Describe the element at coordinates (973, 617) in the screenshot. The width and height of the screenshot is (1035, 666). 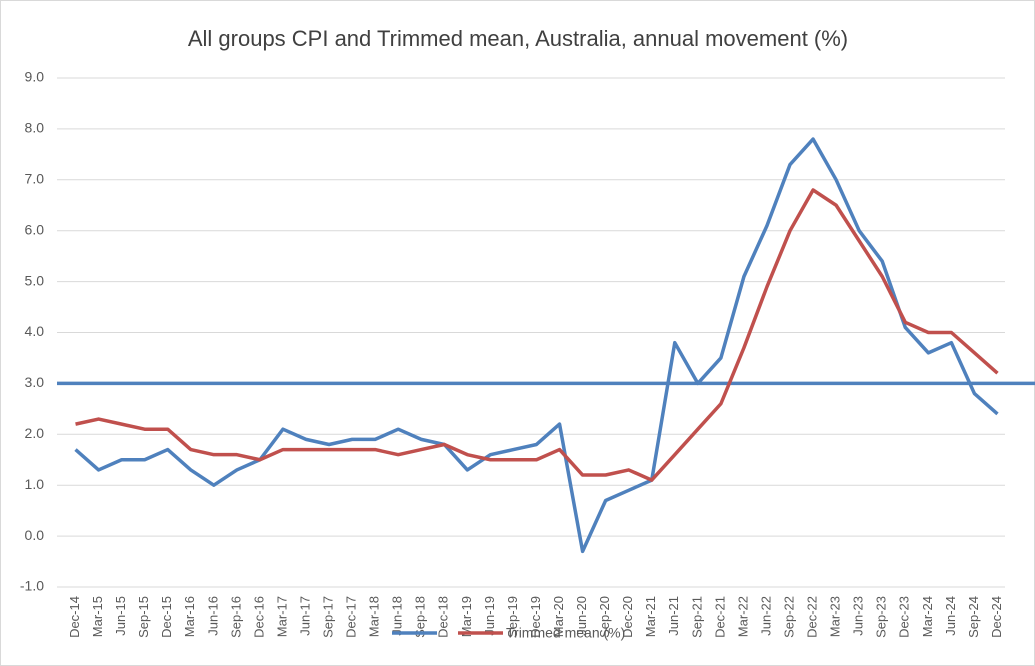
I see `x-tick-label: Sep-24` at that location.